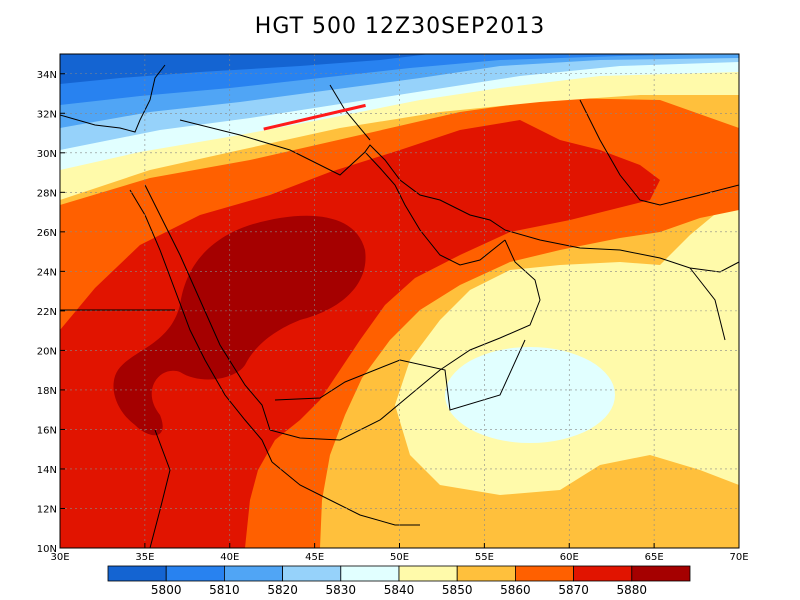  I want to click on lat-tick-label: 10N, so click(47, 549).